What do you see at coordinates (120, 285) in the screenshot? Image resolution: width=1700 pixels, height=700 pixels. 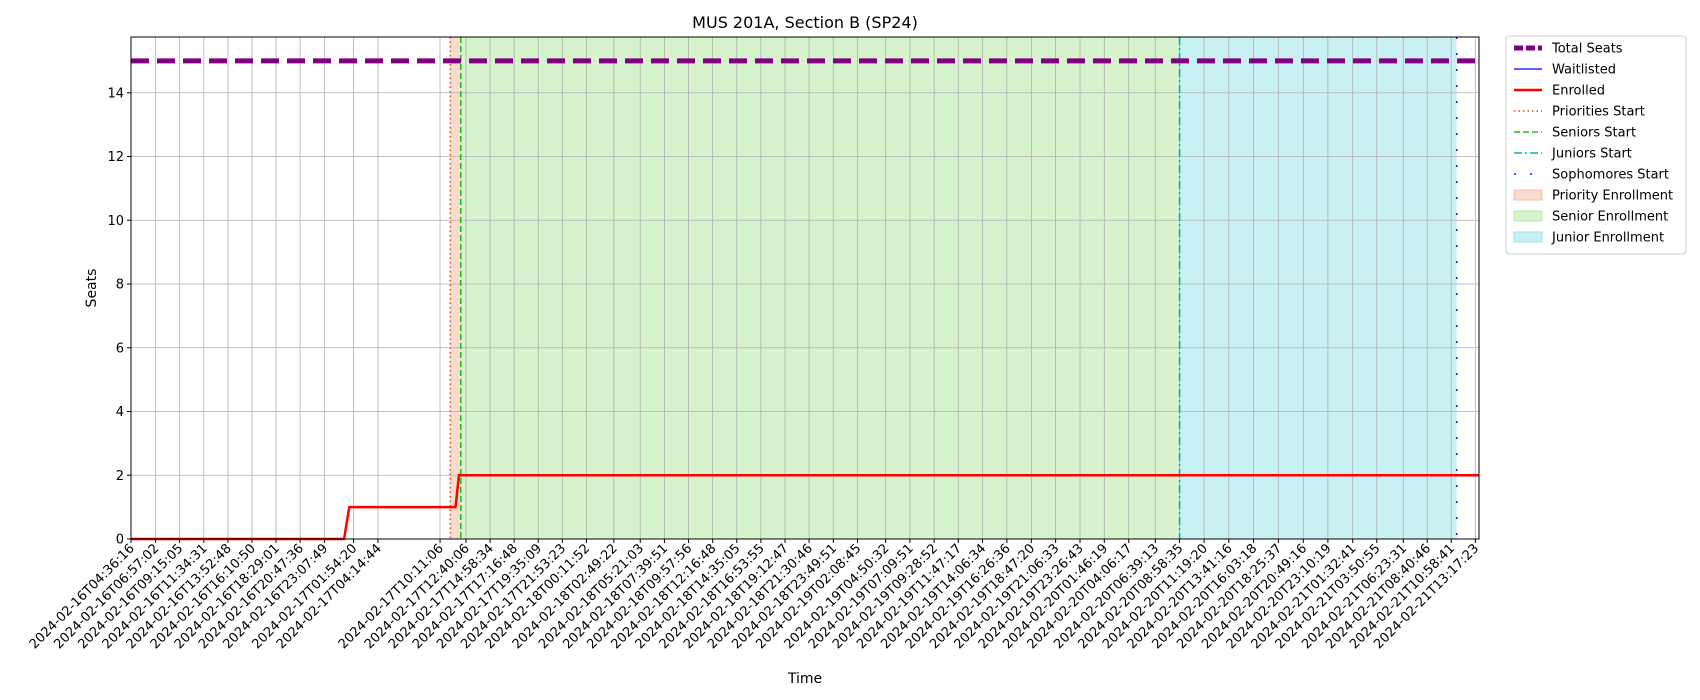 I see `y-tick-label: 8` at bounding box center [120, 285].